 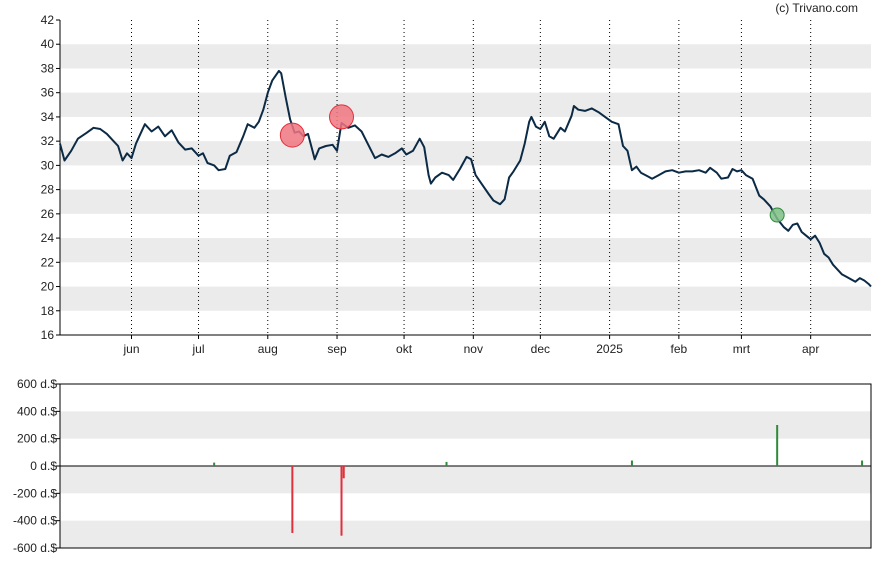 What do you see at coordinates (810, 349) in the screenshot?
I see `x-tick-label: apr` at bounding box center [810, 349].